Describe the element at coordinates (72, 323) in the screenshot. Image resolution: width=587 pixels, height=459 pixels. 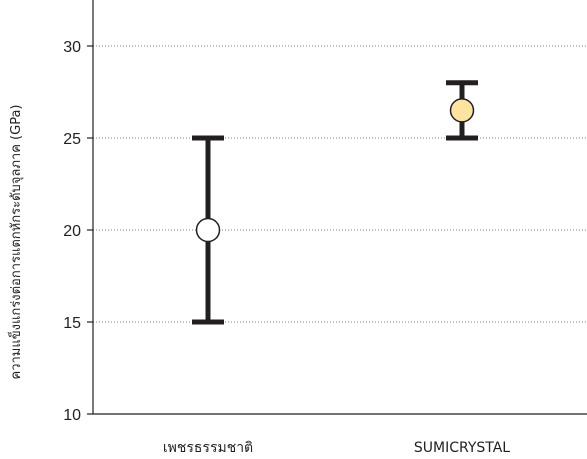
I see `y-tick-label-15: 15` at that location.